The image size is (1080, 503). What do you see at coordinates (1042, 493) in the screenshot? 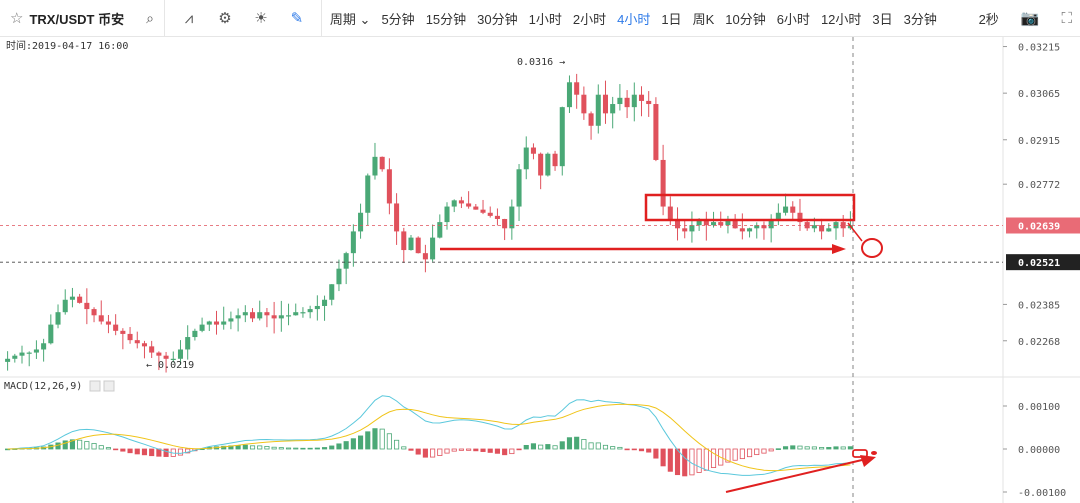
I see `macd-tick-label: -0.00100` at bounding box center [1042, 493].